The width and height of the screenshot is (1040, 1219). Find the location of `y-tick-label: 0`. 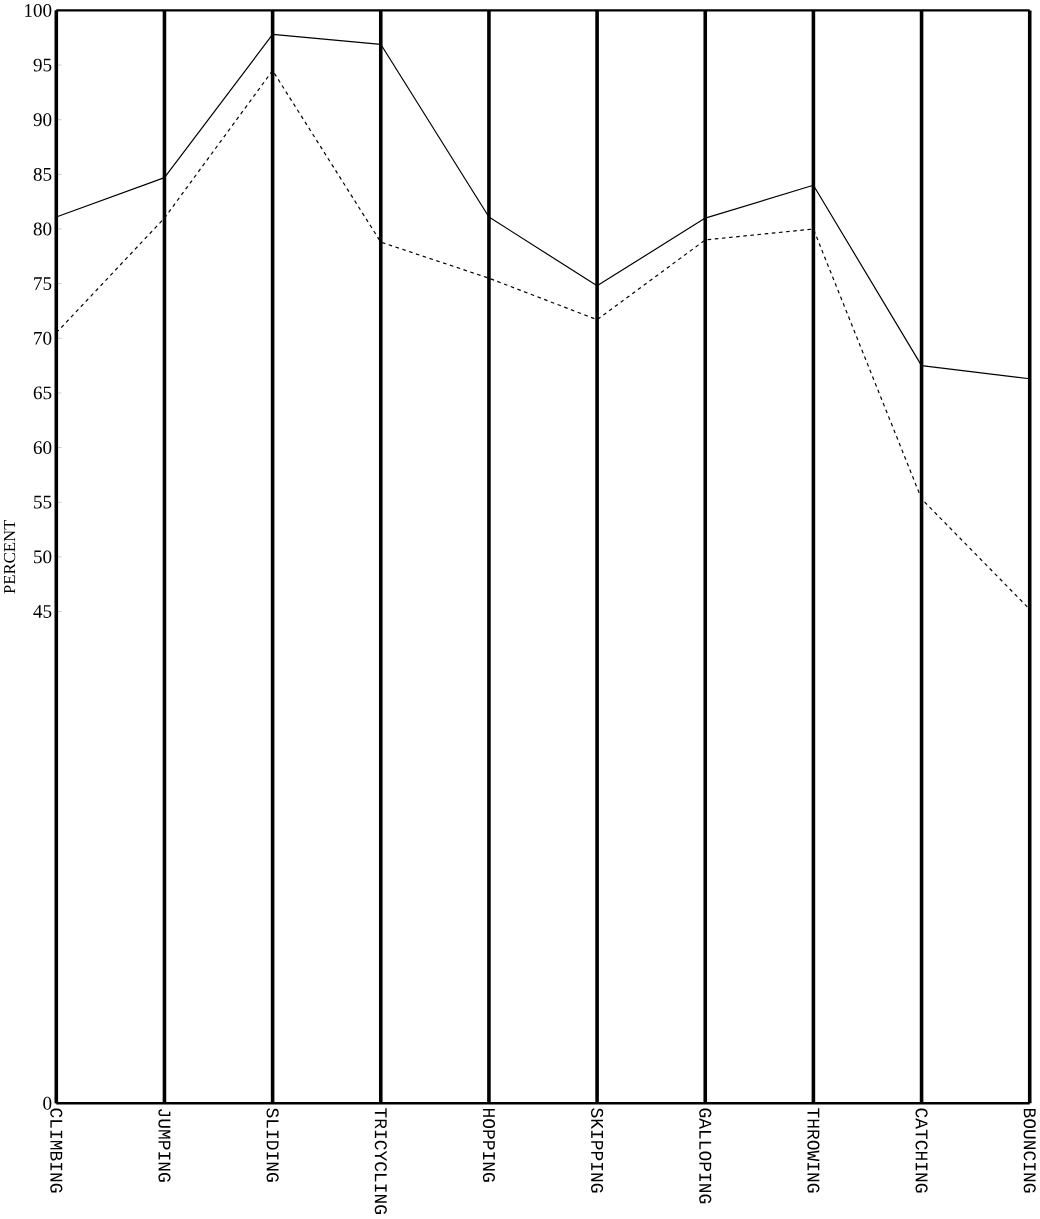

y-tick-label: 0 is located at coordinates (47, 1103).